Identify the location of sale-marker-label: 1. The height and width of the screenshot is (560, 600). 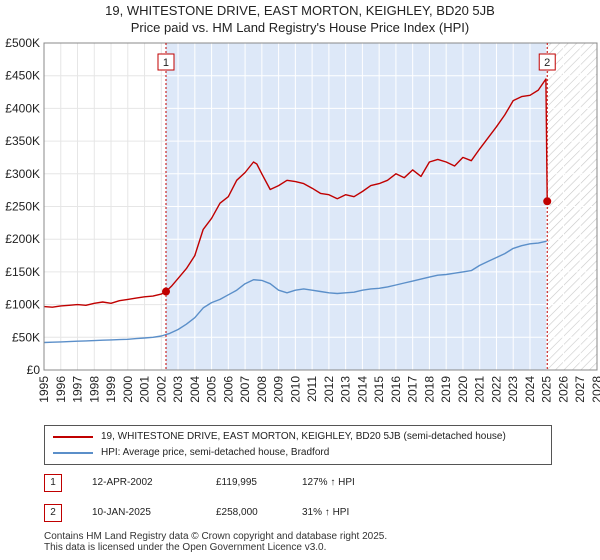
(166, 63).